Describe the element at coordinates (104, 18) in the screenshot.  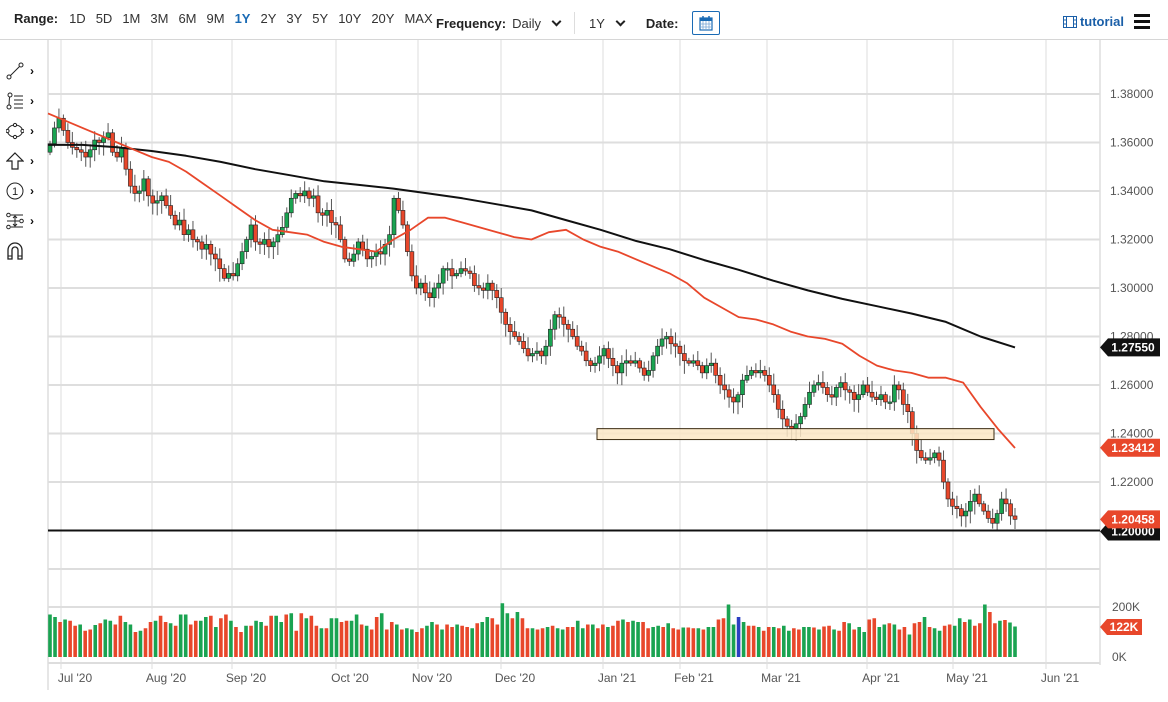
I see `range-option-5d: 5D` at that location.